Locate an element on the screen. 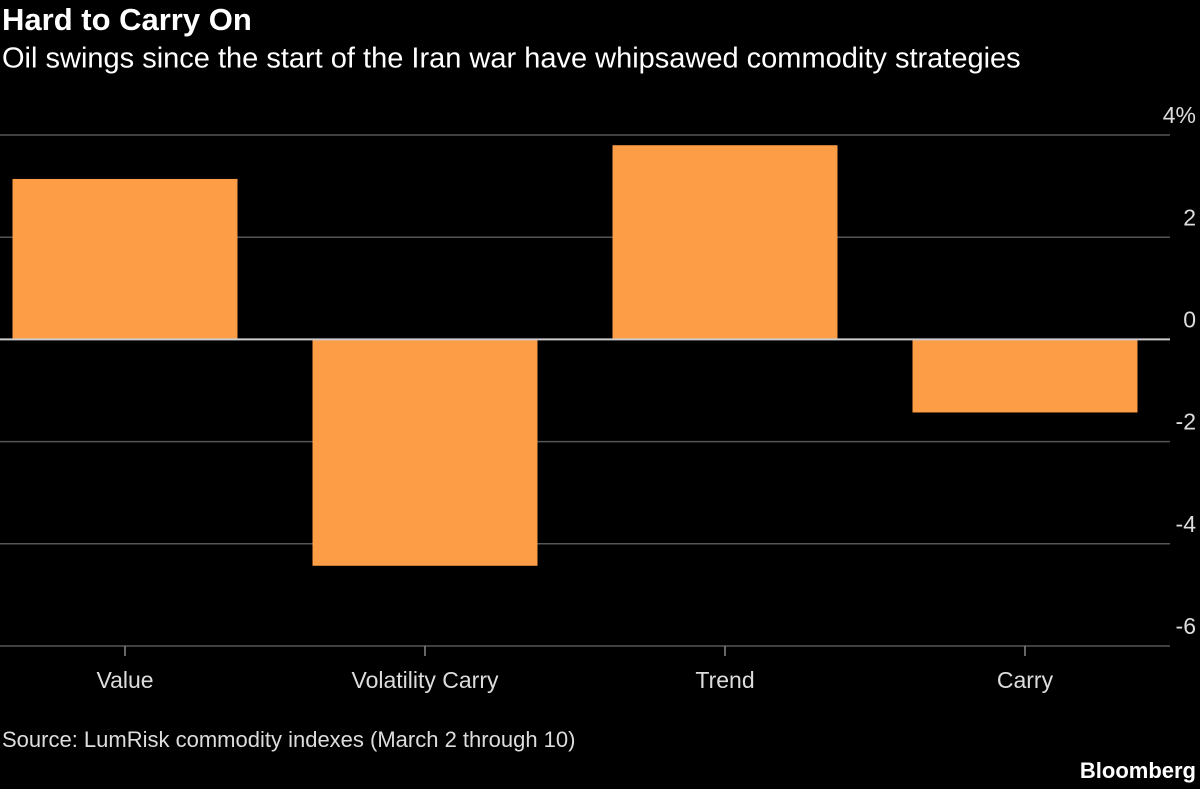 Image resolution: width=1200 pixels, height=789 pixels. brand: Bloomberg is located at coordinates (1138, 770).